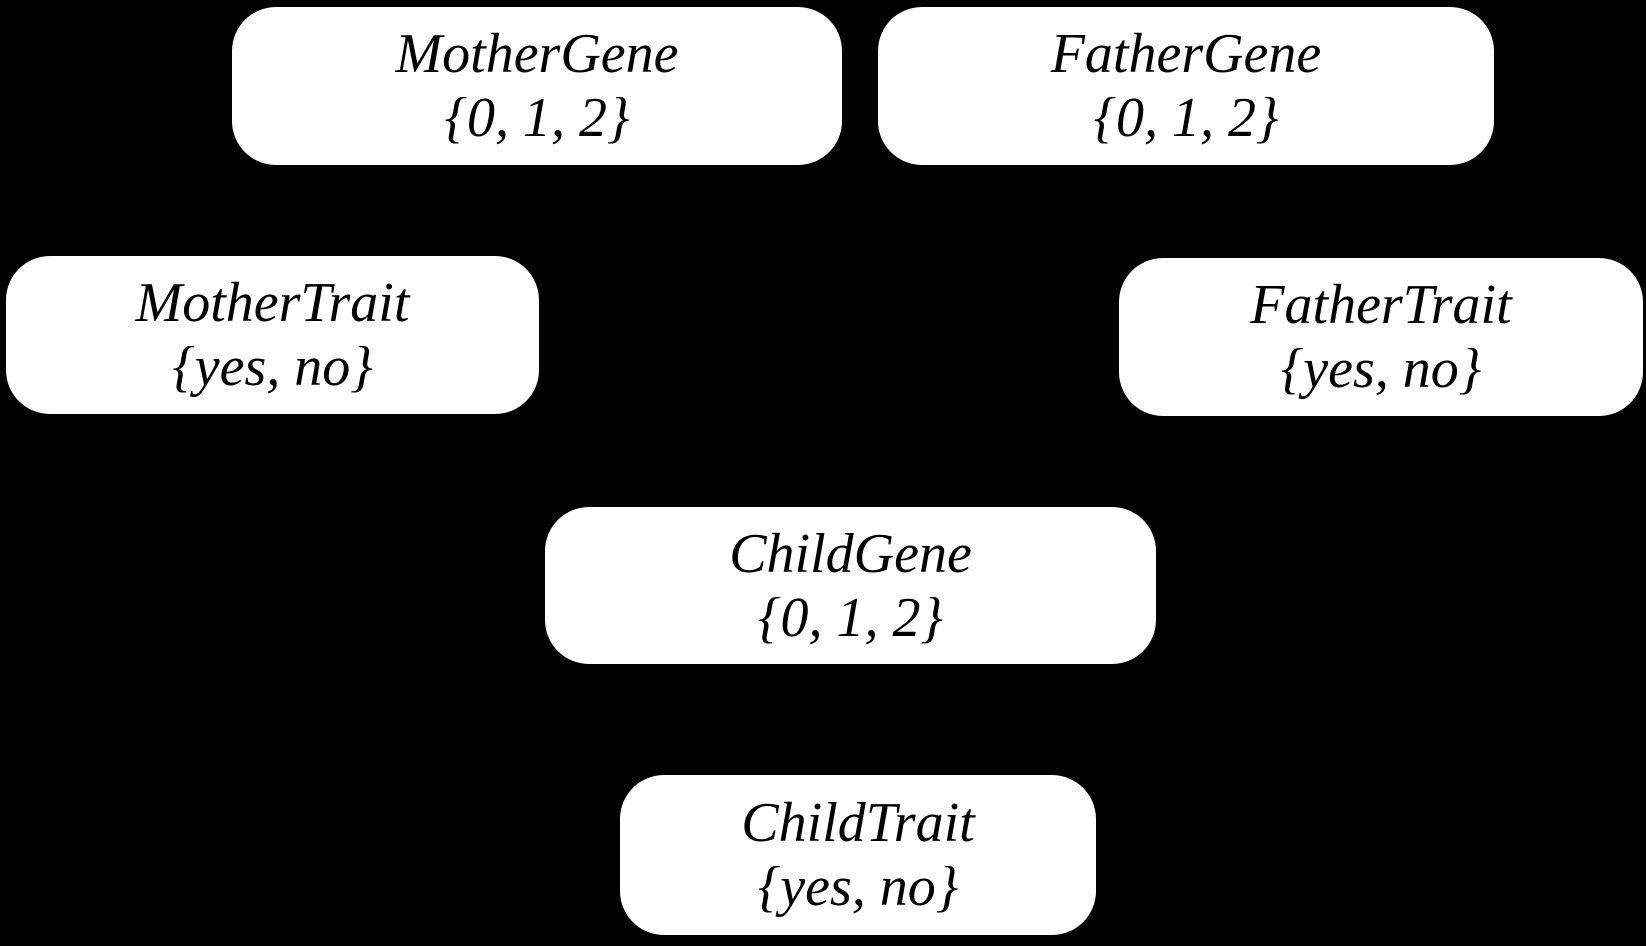 This screenshot has height=946, width=1646. I want to click on node-child-trait-domain: {yes, no}, so click(858, 887).